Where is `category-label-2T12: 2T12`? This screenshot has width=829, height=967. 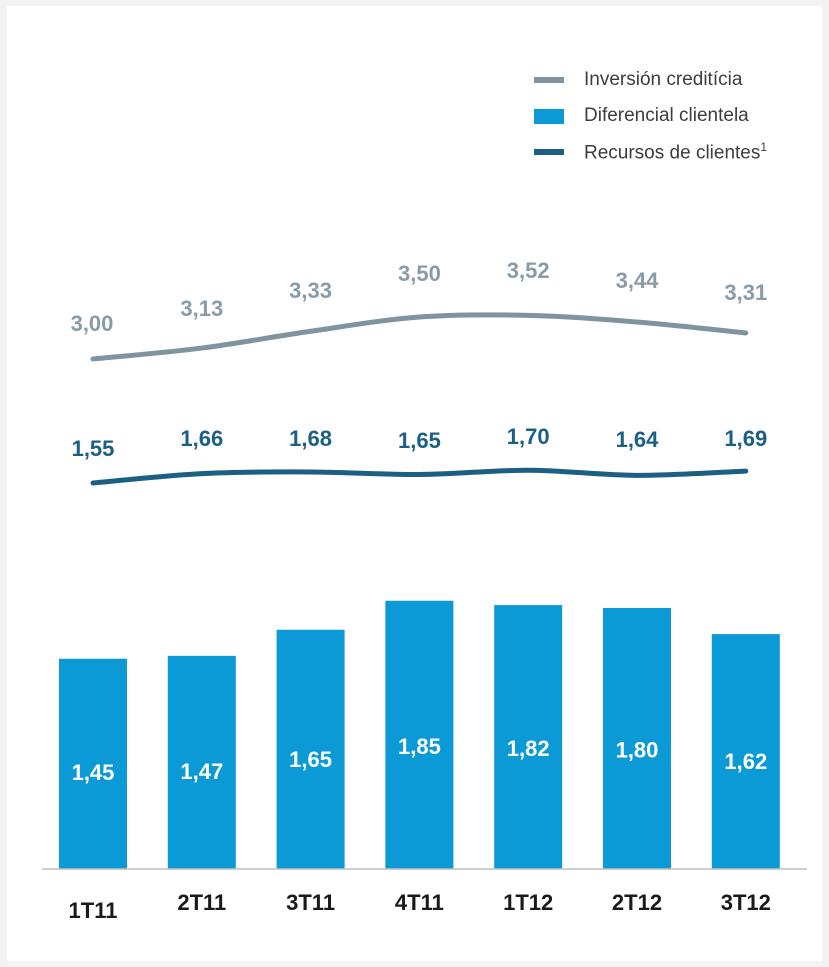
category-label-2T12: 2T12 is located at coordinates (637, 902).